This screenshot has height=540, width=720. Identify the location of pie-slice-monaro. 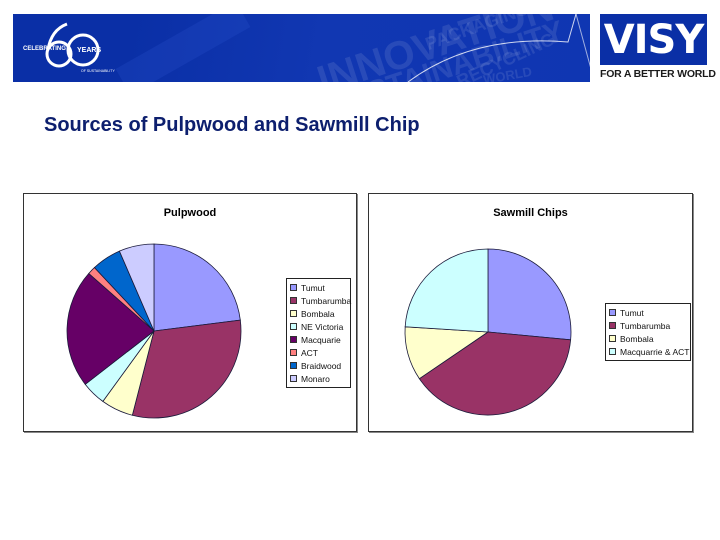
(136, 287).